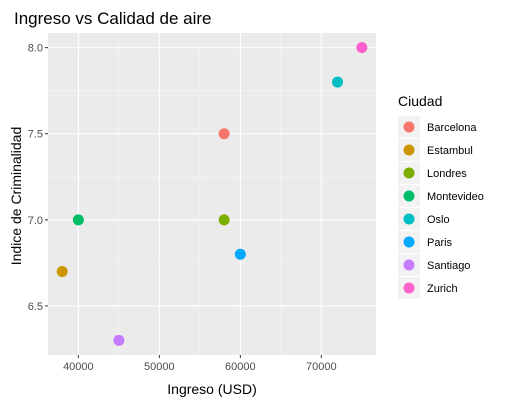  Describe the element at coordinates (442, 289) in the screenshot. I see `legend-label: Zurich` at that location.